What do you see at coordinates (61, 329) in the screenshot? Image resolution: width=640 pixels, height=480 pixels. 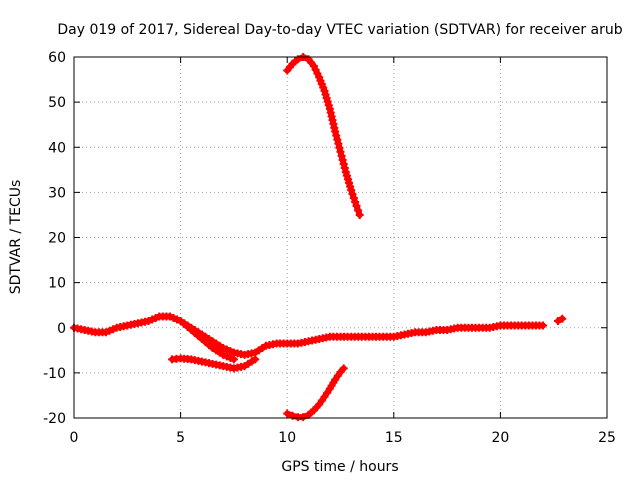 I see `y-tick-label: 0` at bounding box center [61, 329].